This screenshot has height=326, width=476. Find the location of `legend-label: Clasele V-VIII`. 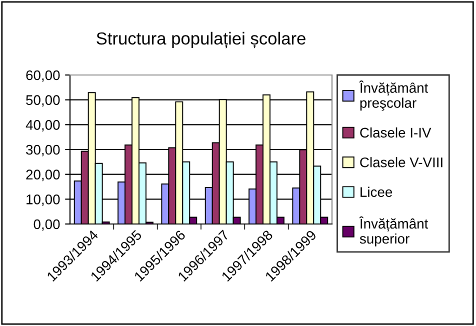

legend-label: Clasele V-VIII is located at coordinates (401, 162).